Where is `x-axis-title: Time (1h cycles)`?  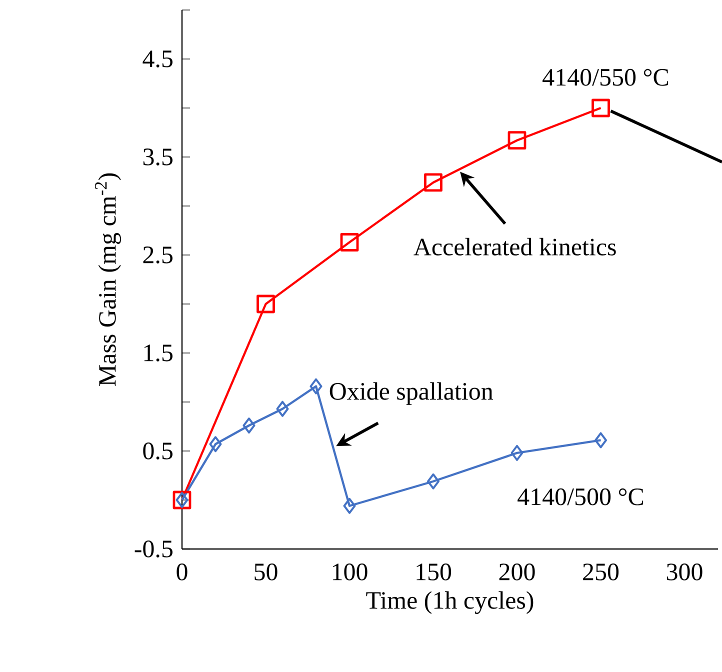 x-axis-title: Time (1h cycles) is located at coordinates (450, 602).